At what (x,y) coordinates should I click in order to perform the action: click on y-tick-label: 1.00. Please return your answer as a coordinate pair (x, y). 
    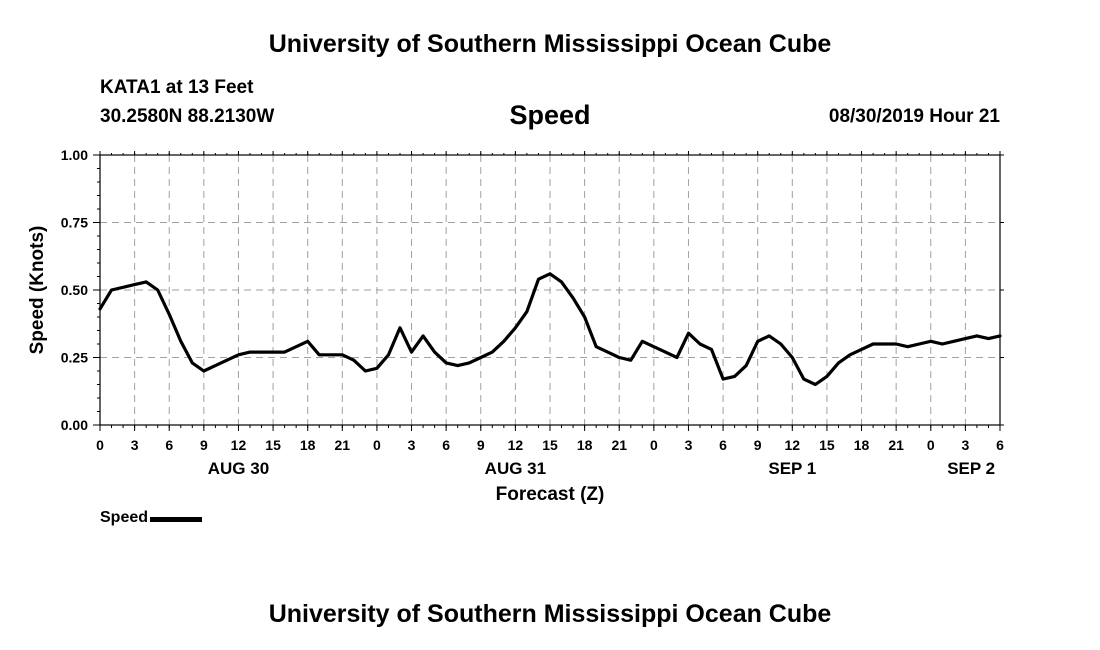
    Looking at the image, I should click on (74, 155).